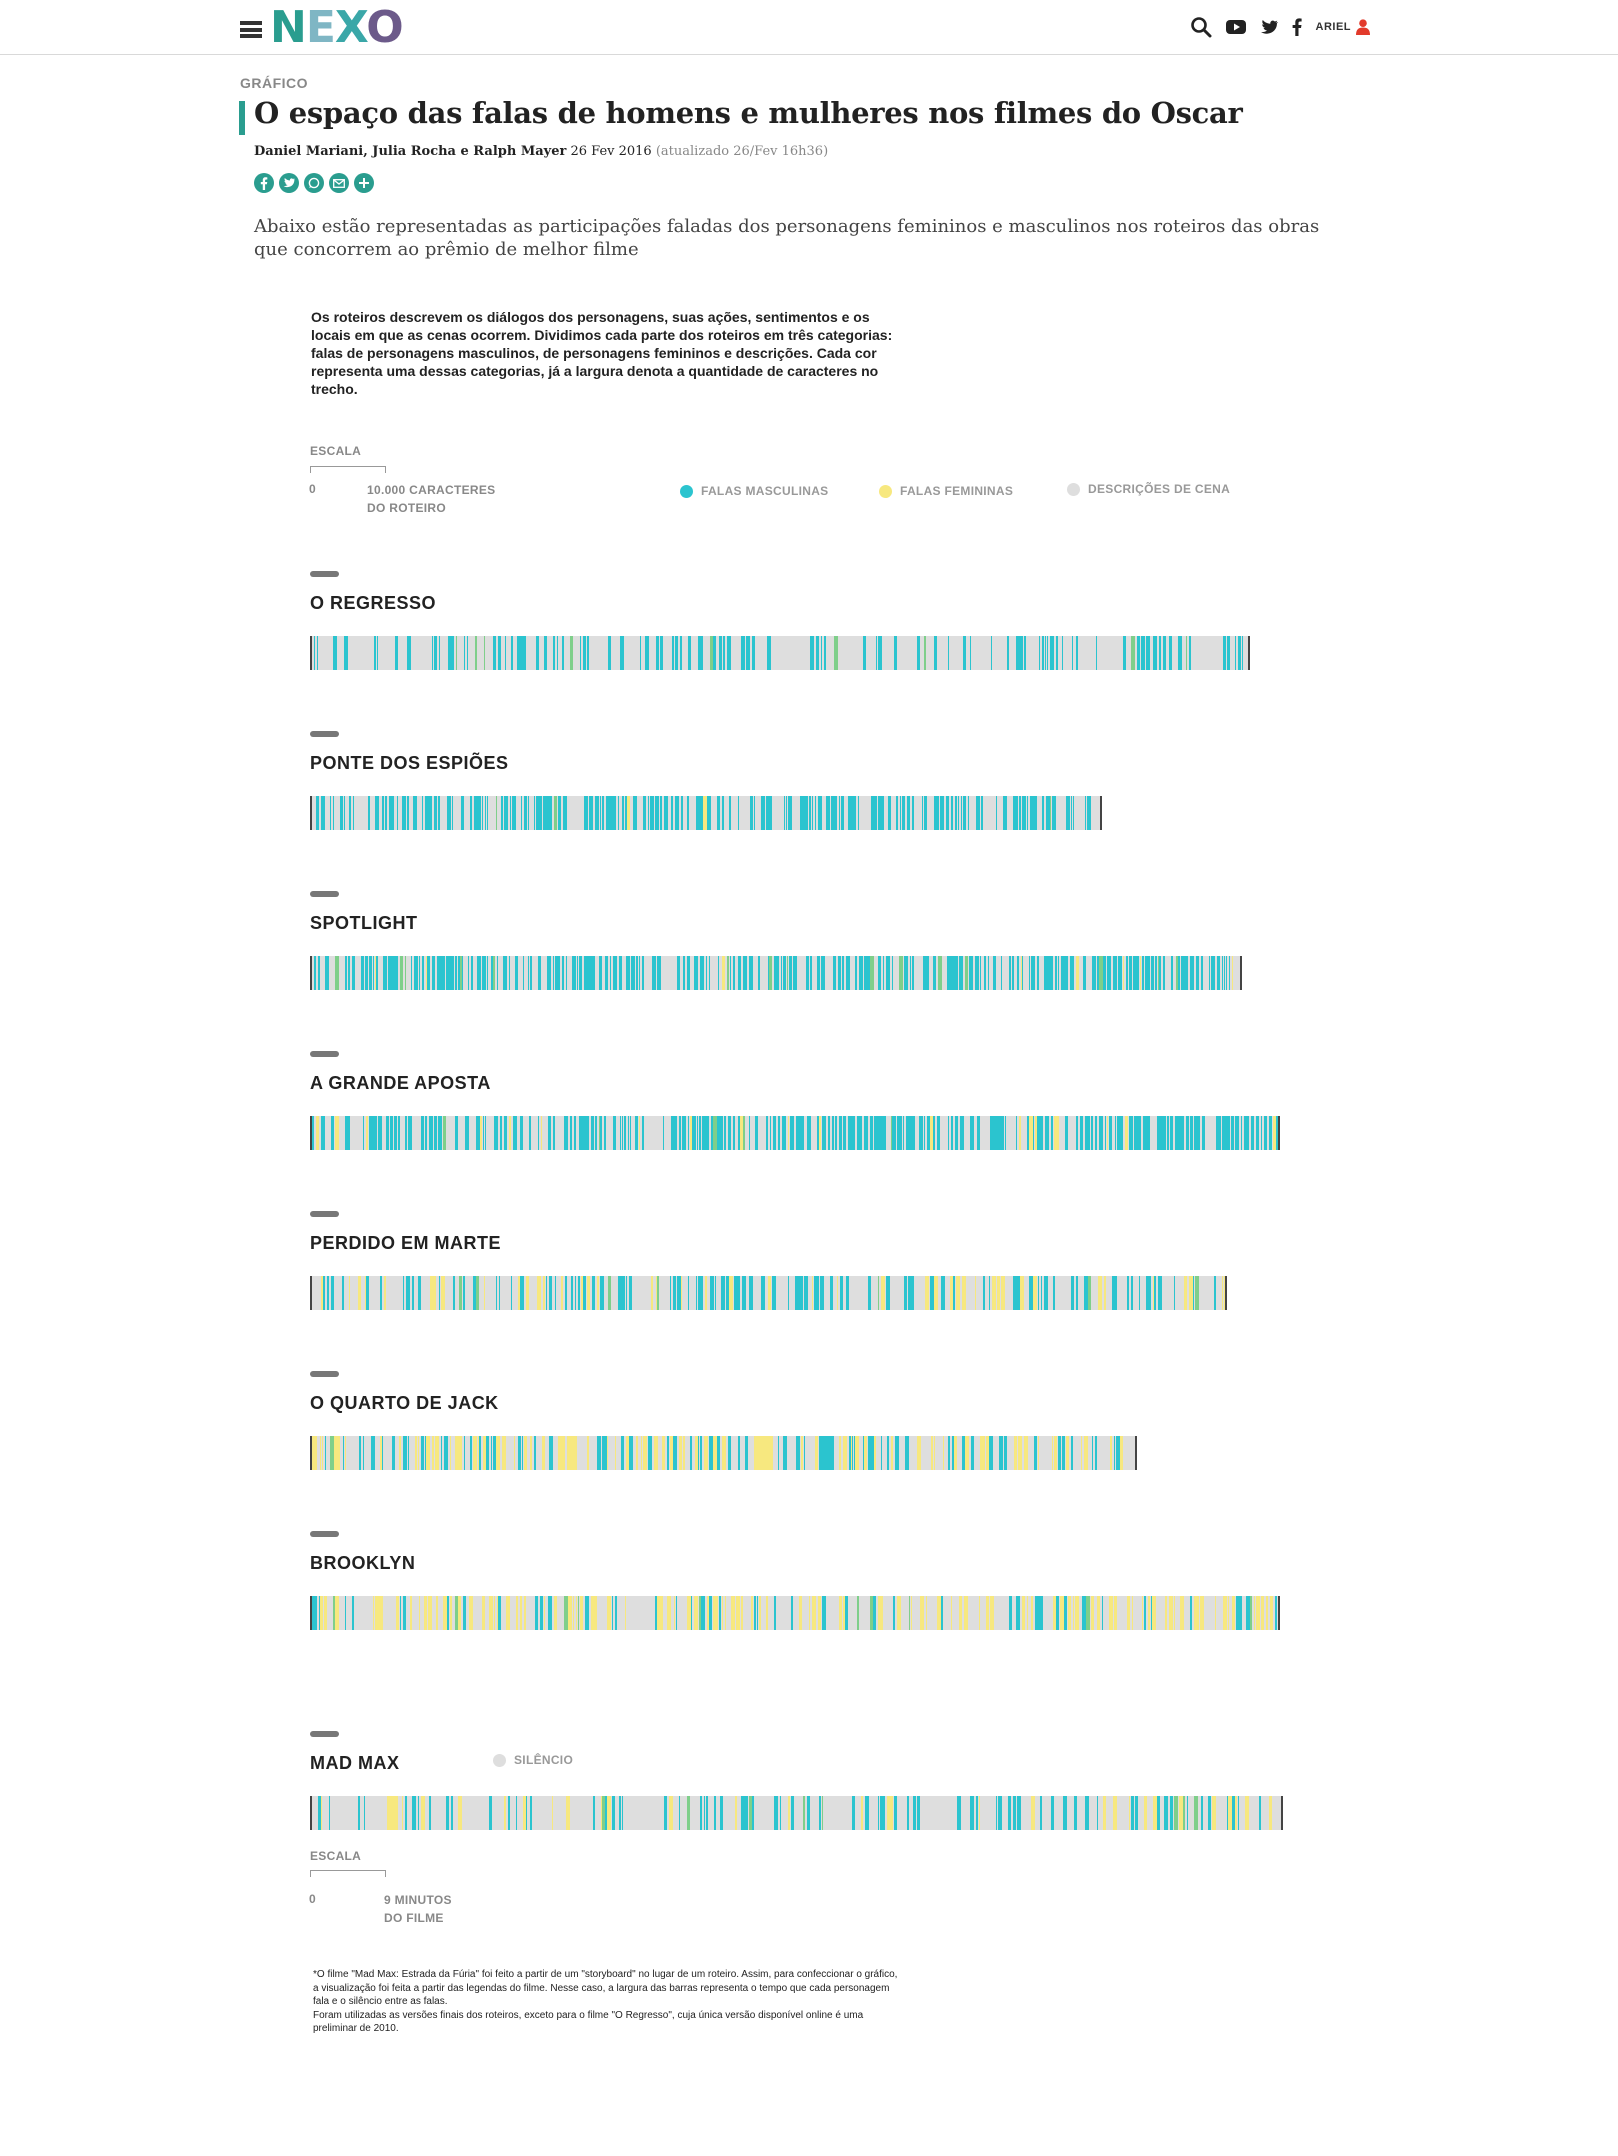 The height and width of the screenshot is (2156, 1618). What do you see at coordinates (337, 27) in the screenshot?
I see `nexo-logo: NEXO` at bounding box center [337, 27].